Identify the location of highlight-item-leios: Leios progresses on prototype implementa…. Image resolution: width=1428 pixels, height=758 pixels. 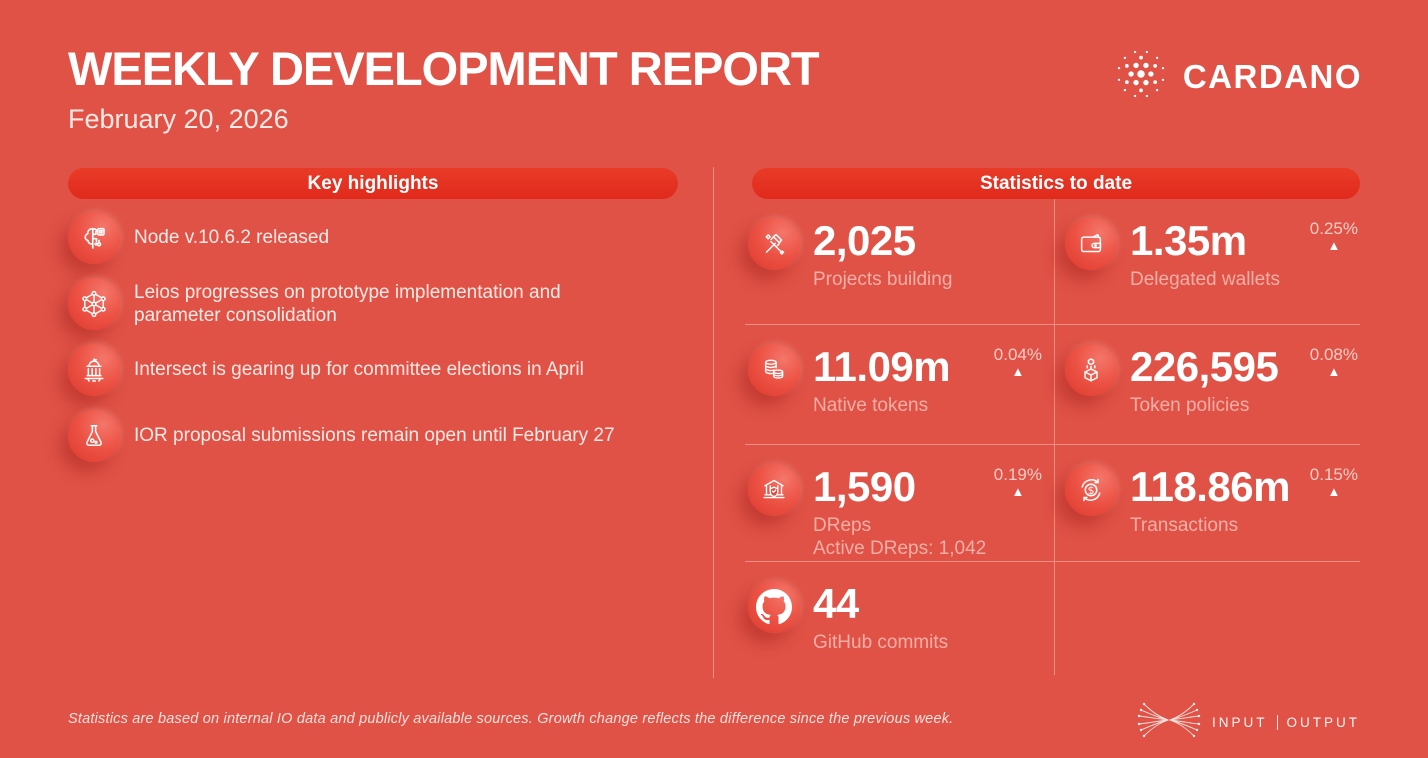
(375, 304).